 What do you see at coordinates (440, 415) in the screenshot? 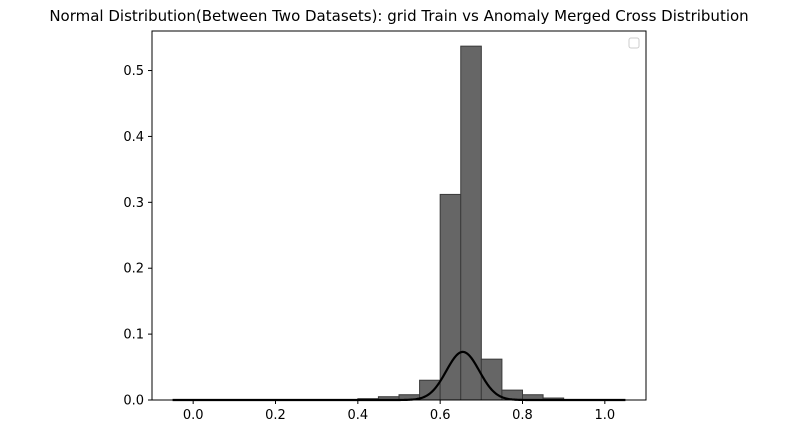
I see `x-tick-label: 0.6` at bounding box center [440, 415].